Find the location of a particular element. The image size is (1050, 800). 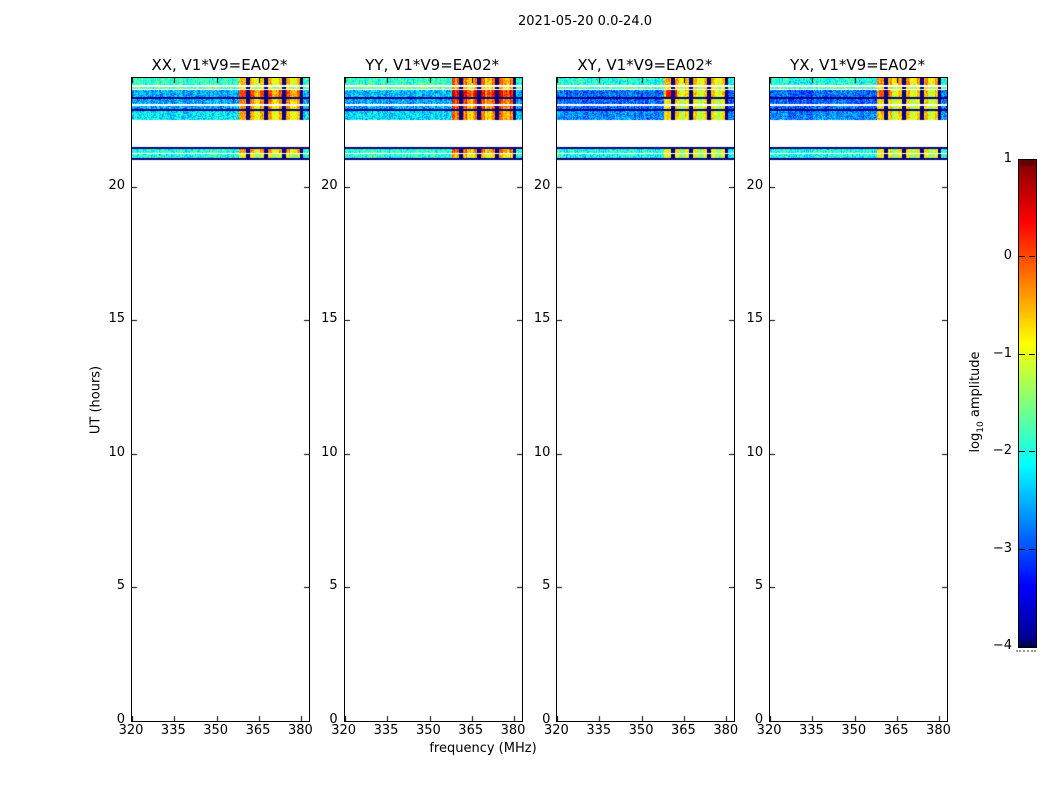

colorbar-tick-label: −4 is located at coordinates (1002, 645).